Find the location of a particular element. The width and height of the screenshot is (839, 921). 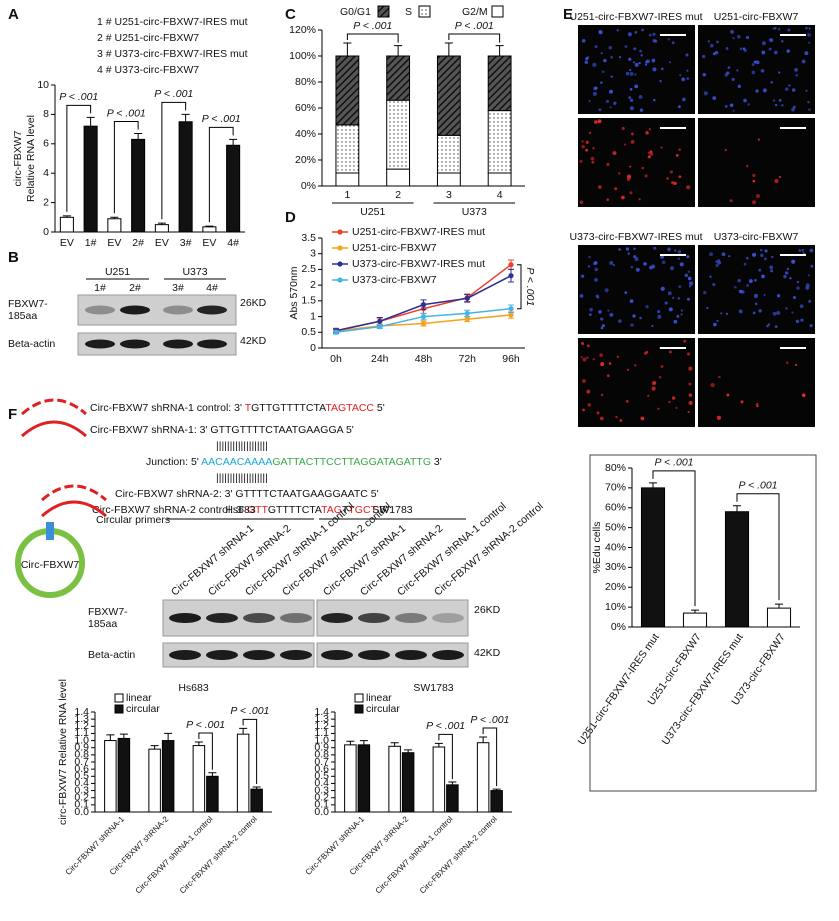

point is located at coordinates (423, 305).